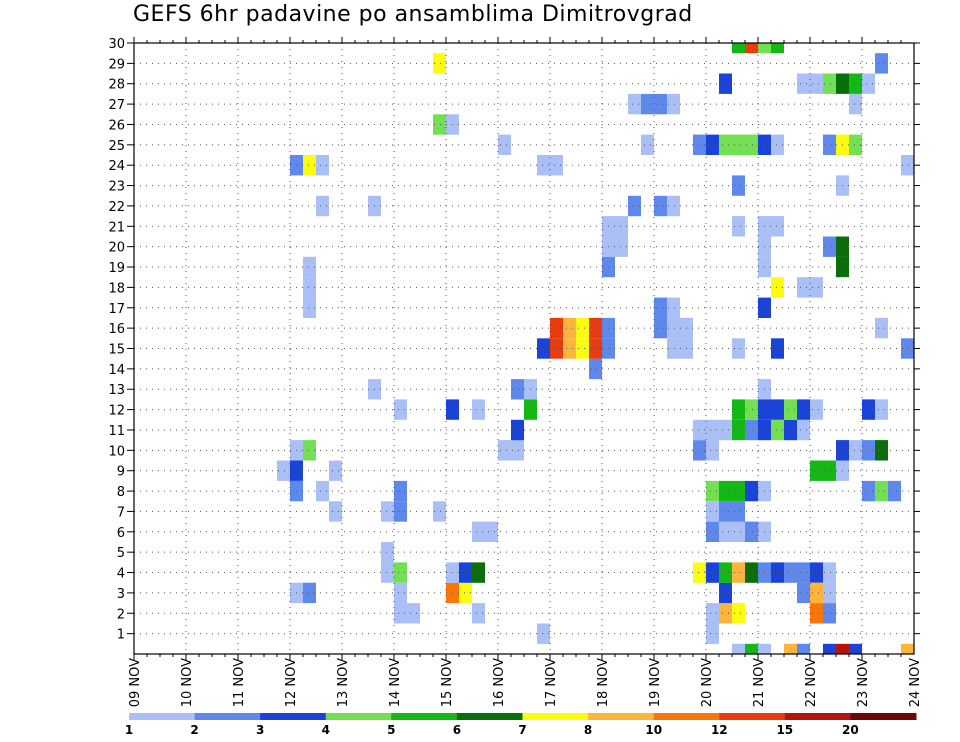 This screenshot has height=742, width=960. Describe the element at coordinates (719, 730) in the screenshot. I see `legend-label: 12` at that location.